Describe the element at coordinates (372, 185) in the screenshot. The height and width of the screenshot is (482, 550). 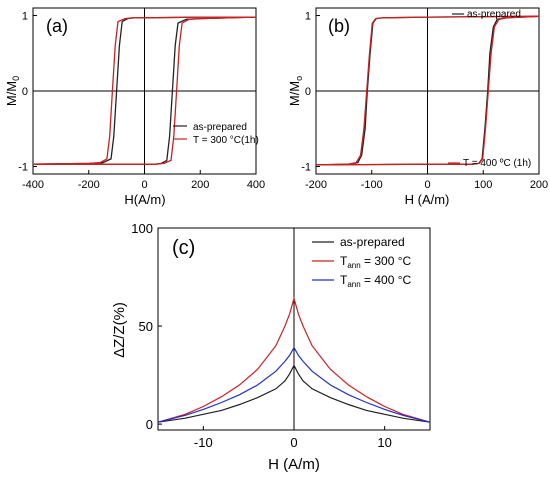
I see `panel-b-x-tick-label: -100` at that location.